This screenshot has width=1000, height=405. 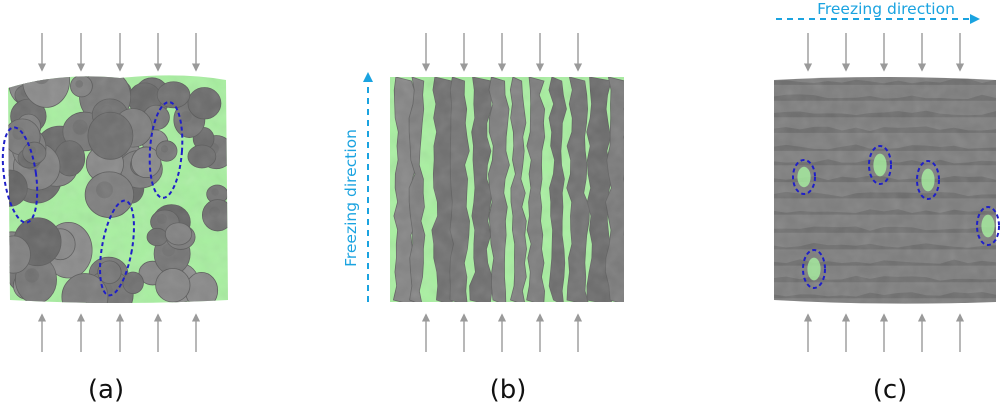 I want to click on loading-arrows-bottom-b, so click(x=502, y=332).